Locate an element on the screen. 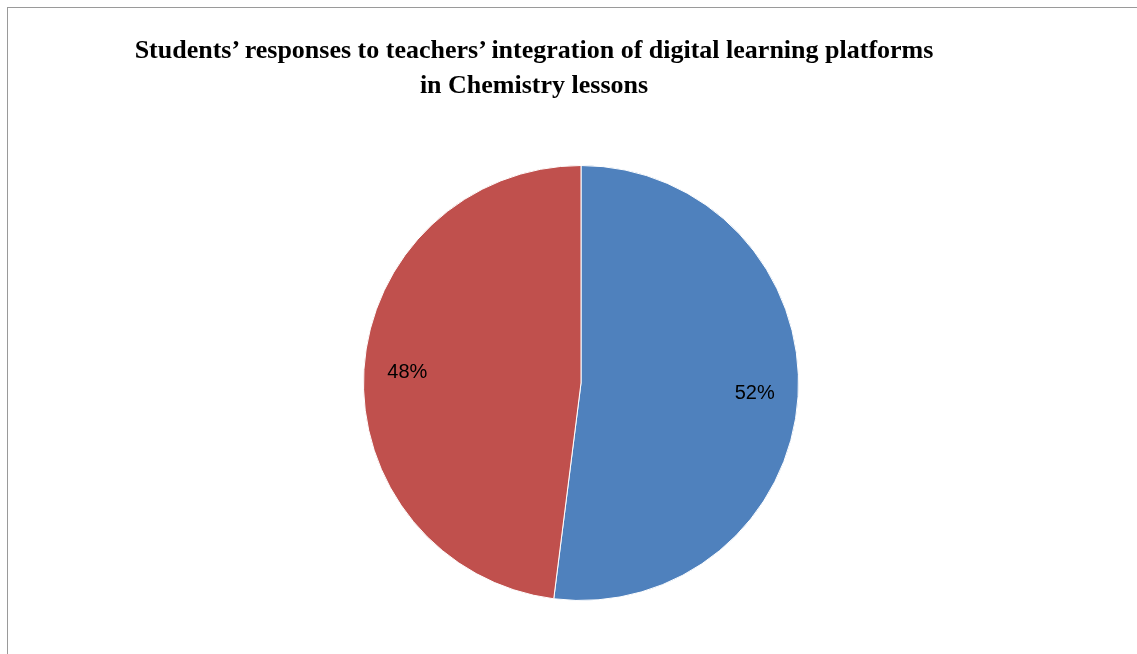  data-label: 48% is located at coordinates (407, 370).